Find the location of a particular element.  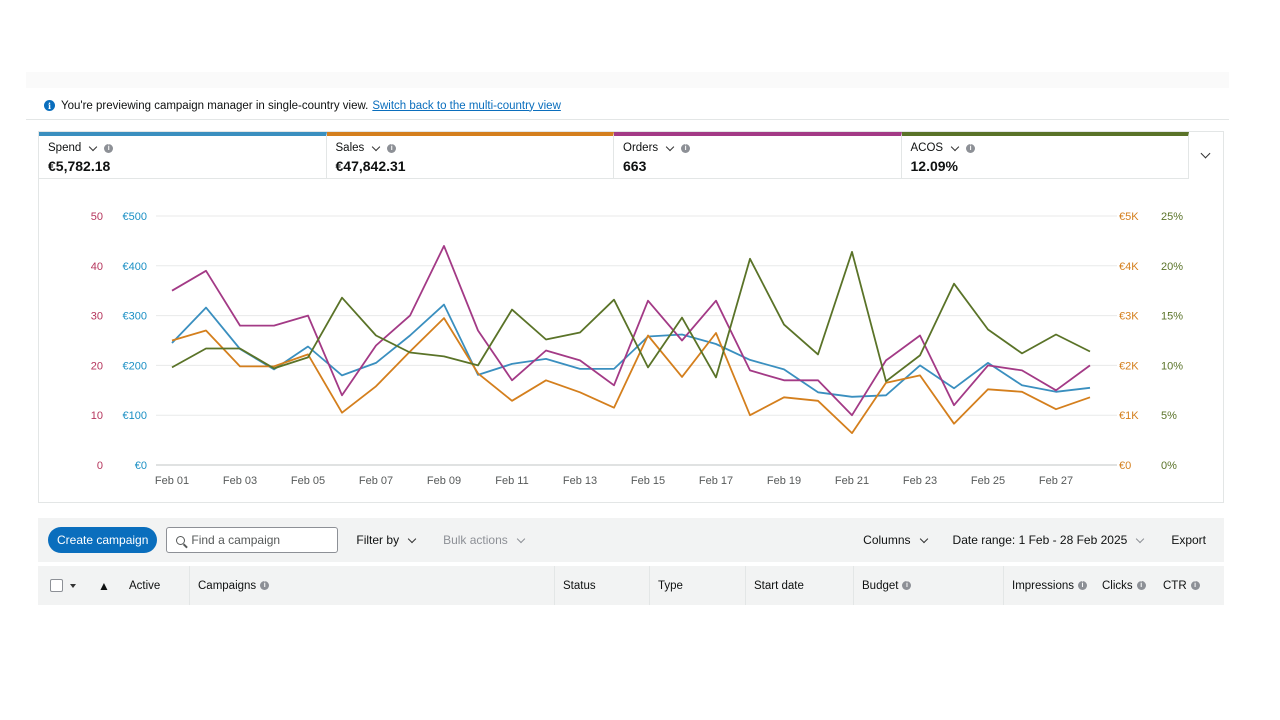

switch-view-link: Switch back to the multi-country view is located at coordinates (466, 105).